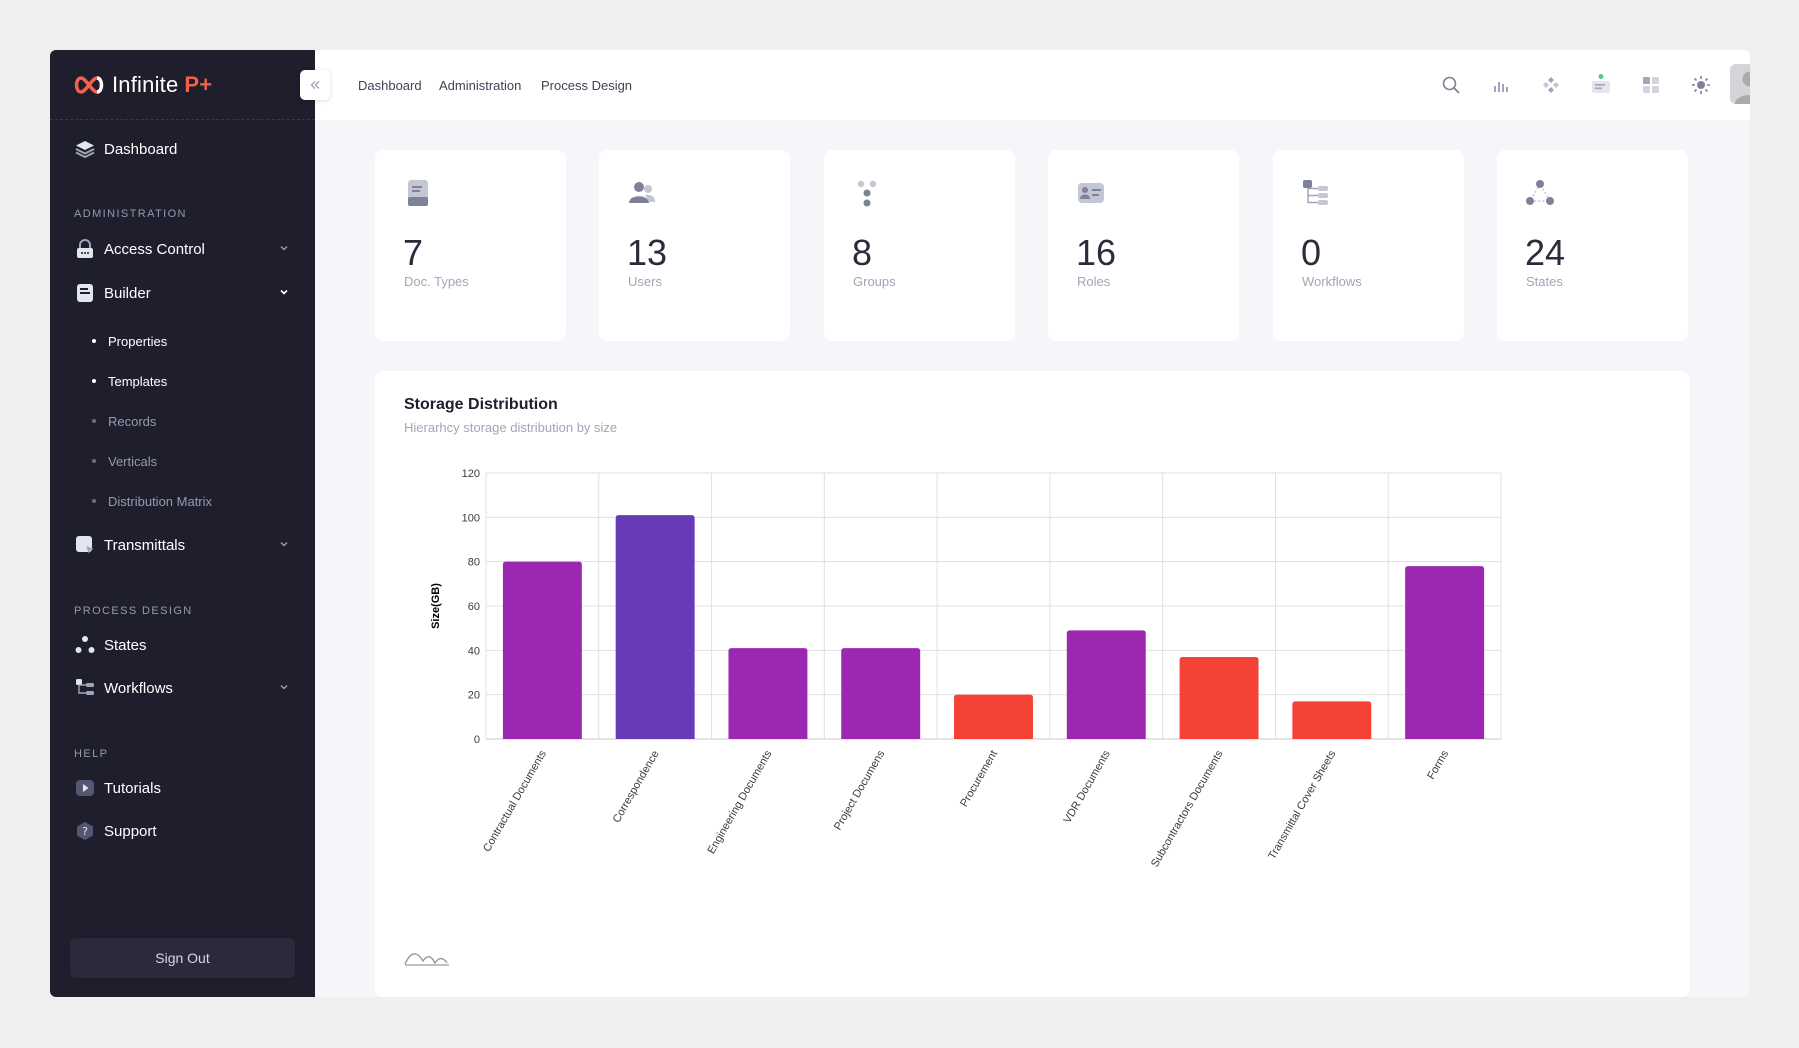 This screenshot has width=1799, height=1048. I want to click on sun-icon, so click(1701, 85).